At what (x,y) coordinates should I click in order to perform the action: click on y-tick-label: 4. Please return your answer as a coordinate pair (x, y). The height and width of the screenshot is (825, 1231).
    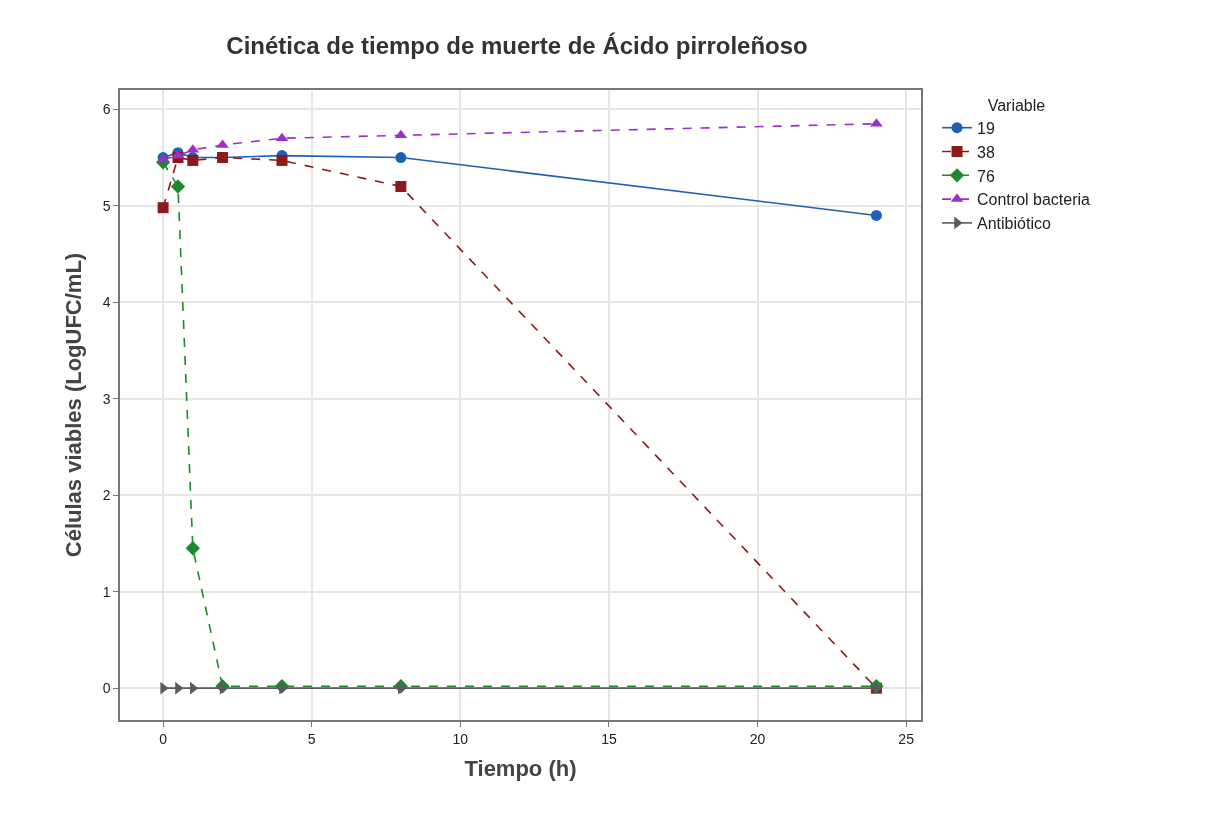
    Looking at the image, I should click on (106, 302).